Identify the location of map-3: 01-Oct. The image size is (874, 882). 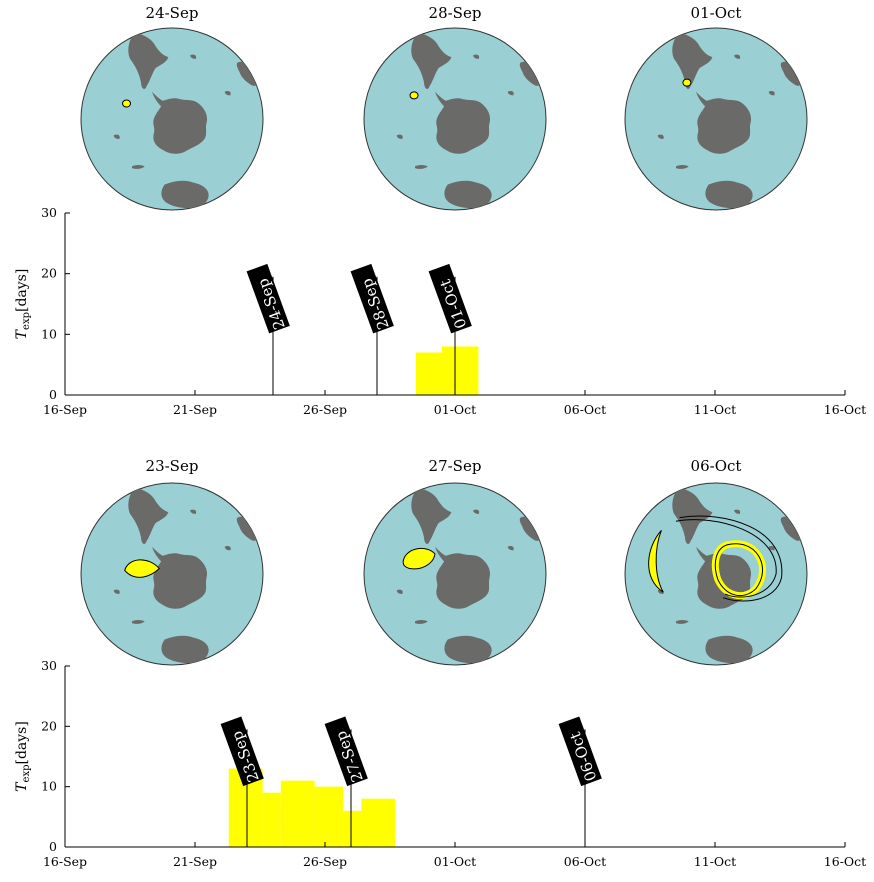
(716, 107).